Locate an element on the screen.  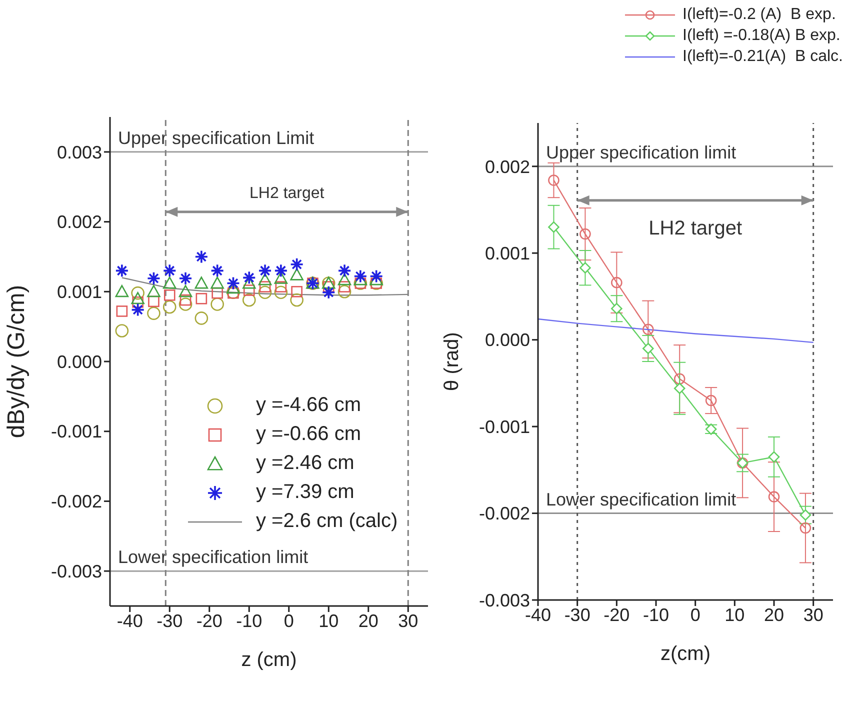
legend-label: I(left) =-0.18(A) B exp. is located at coordinates (761, 36).